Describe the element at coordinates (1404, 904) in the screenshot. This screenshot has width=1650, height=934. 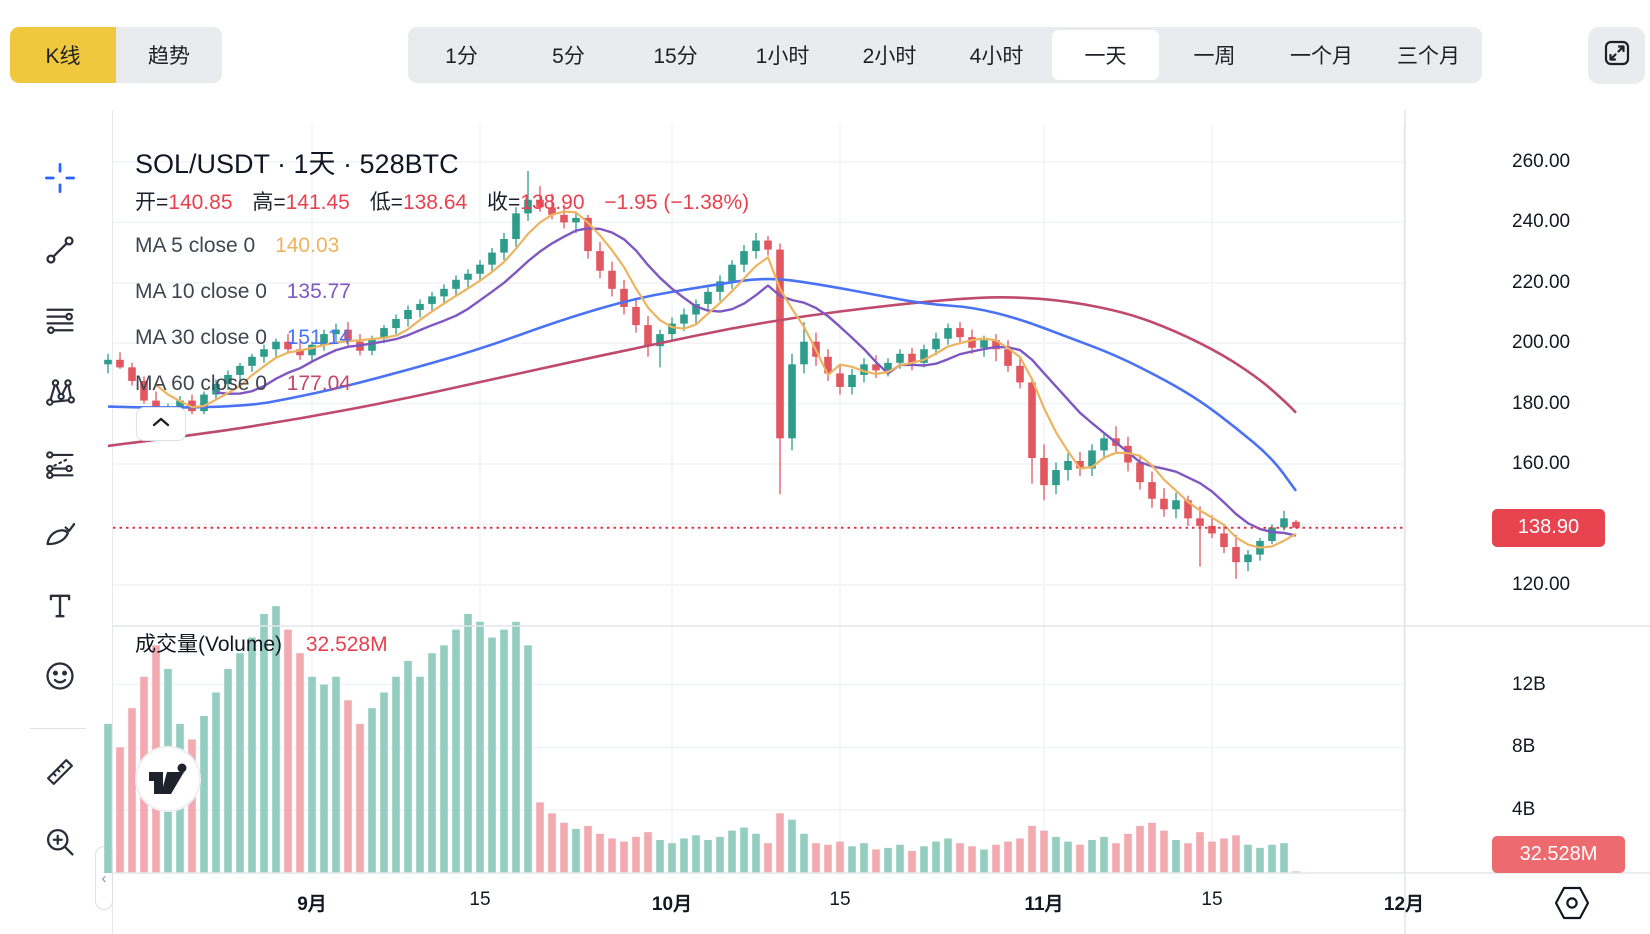
I see `time-axis-label: 12月` at that location.